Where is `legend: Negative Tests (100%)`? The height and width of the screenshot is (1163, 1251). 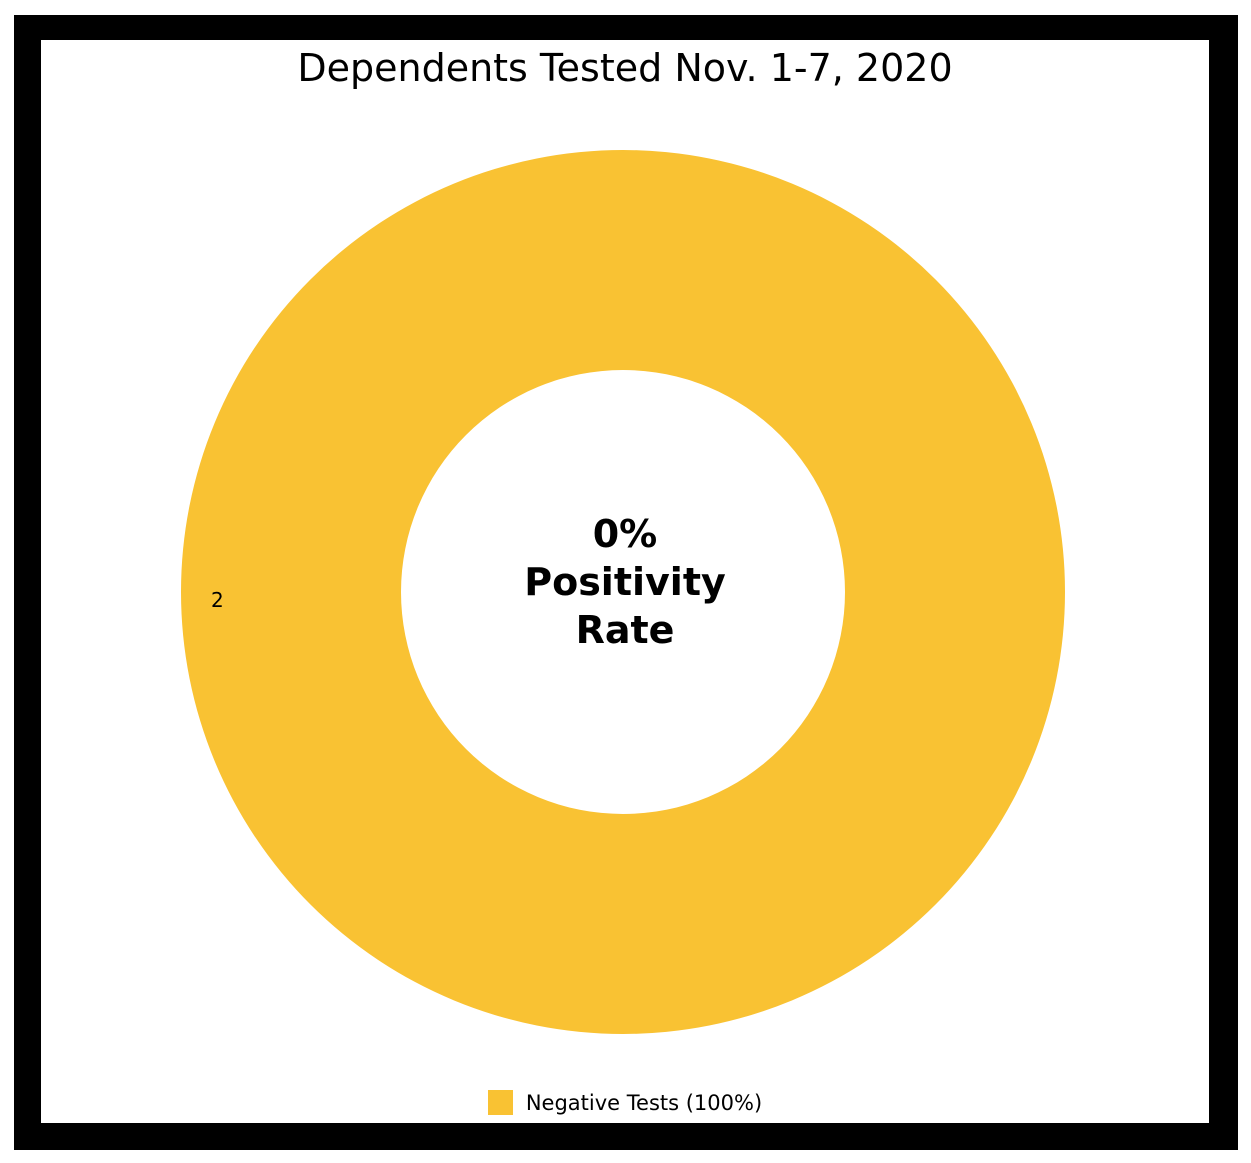 legend: Negative Tests (100%) is located at coordinates (625, 1102).